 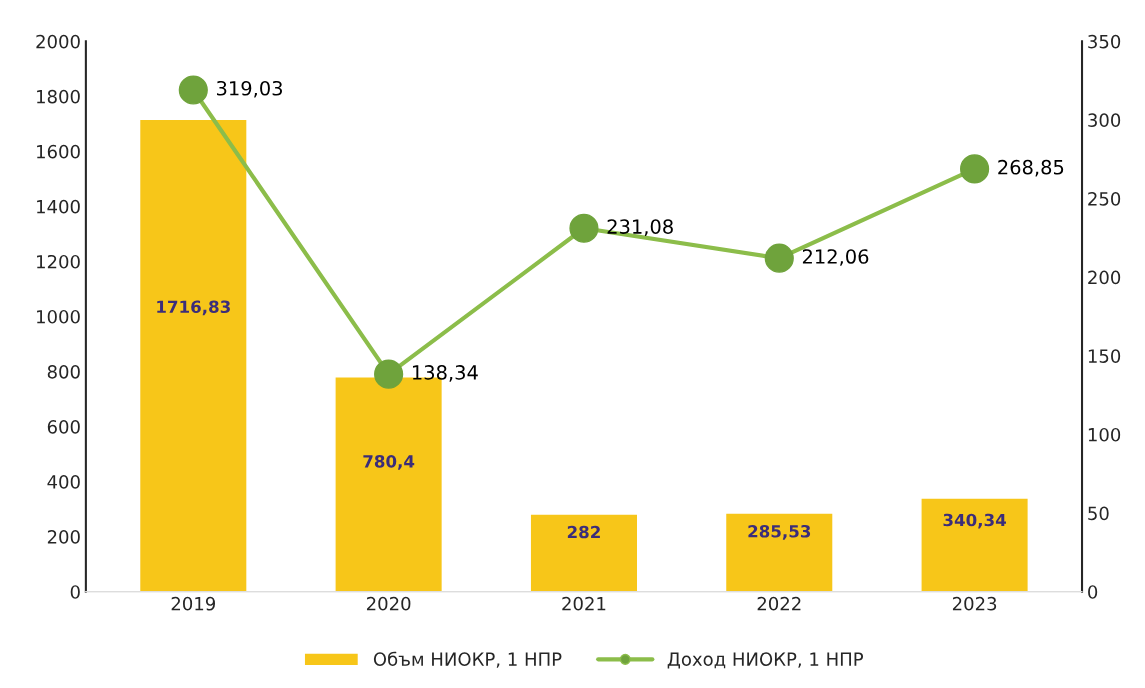 What do you see at coordinates (1093, 592) in the screenshot?
I see `y2-tick-label: 0` at bounding box center [1093, 592].